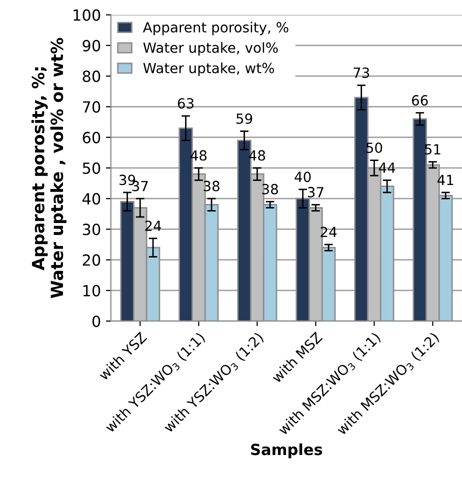 The width and height of the screenshot is (462, 494). What do you see at coordinates (208, 69) in the screenshot?
I see `legend-label: Water uptake, wt%` at bounding box center [208, 69].